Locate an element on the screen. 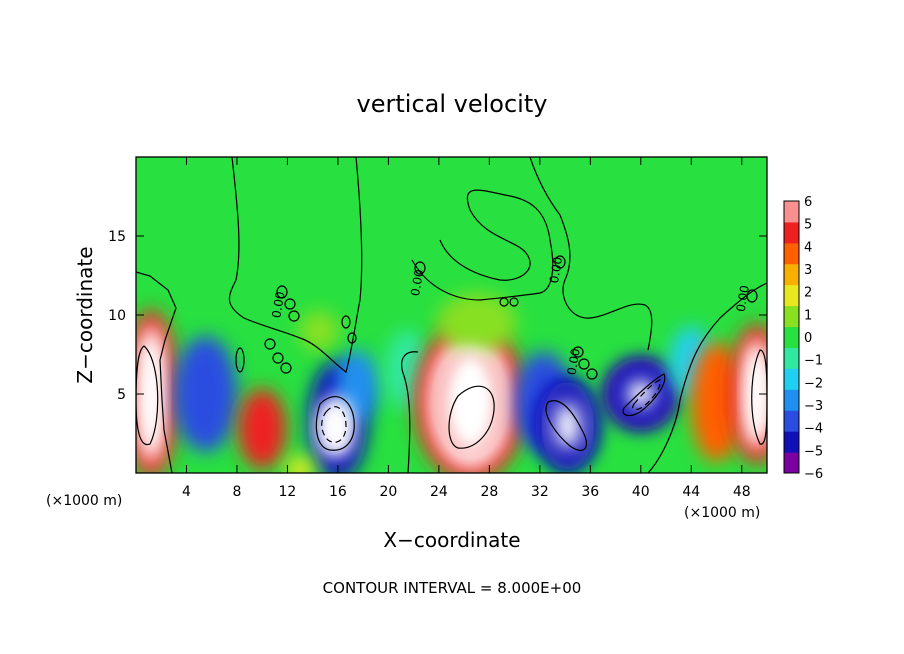  colorbar-tick-label: 5 is located at coordinates (808, 225).